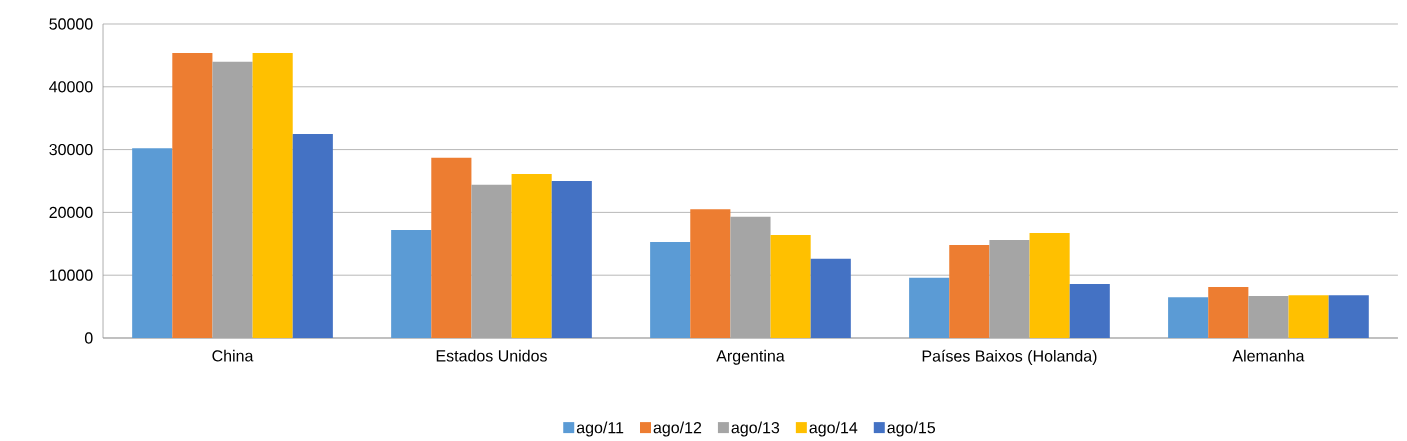  What do you see at coordinates (1009, 357) in the screenshot?
I see `x-tick-label: Países Baixos (Holanda)` at bounding box center [1009, 357].